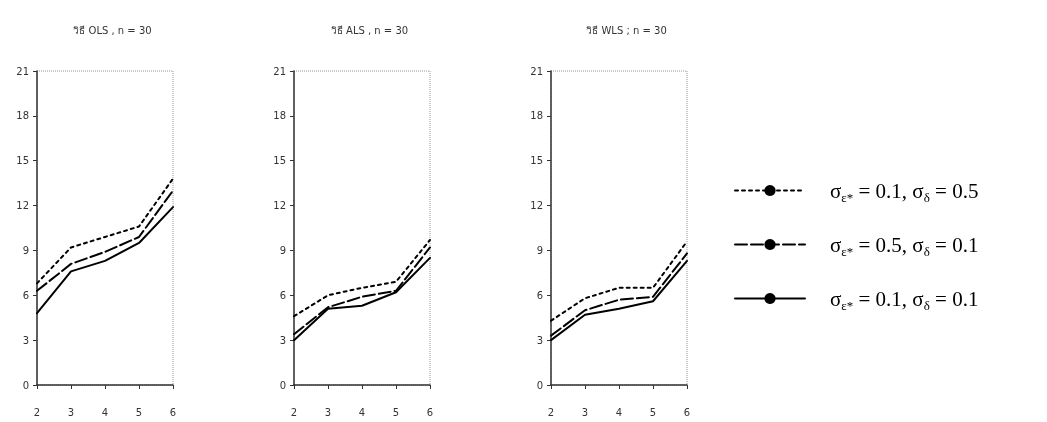 This screenshot has width=1047, height=422. Describe the element at coordinates (112, 30) in the screenshot. I see `chart-title: วิธี OLS , n = 30` at that location.